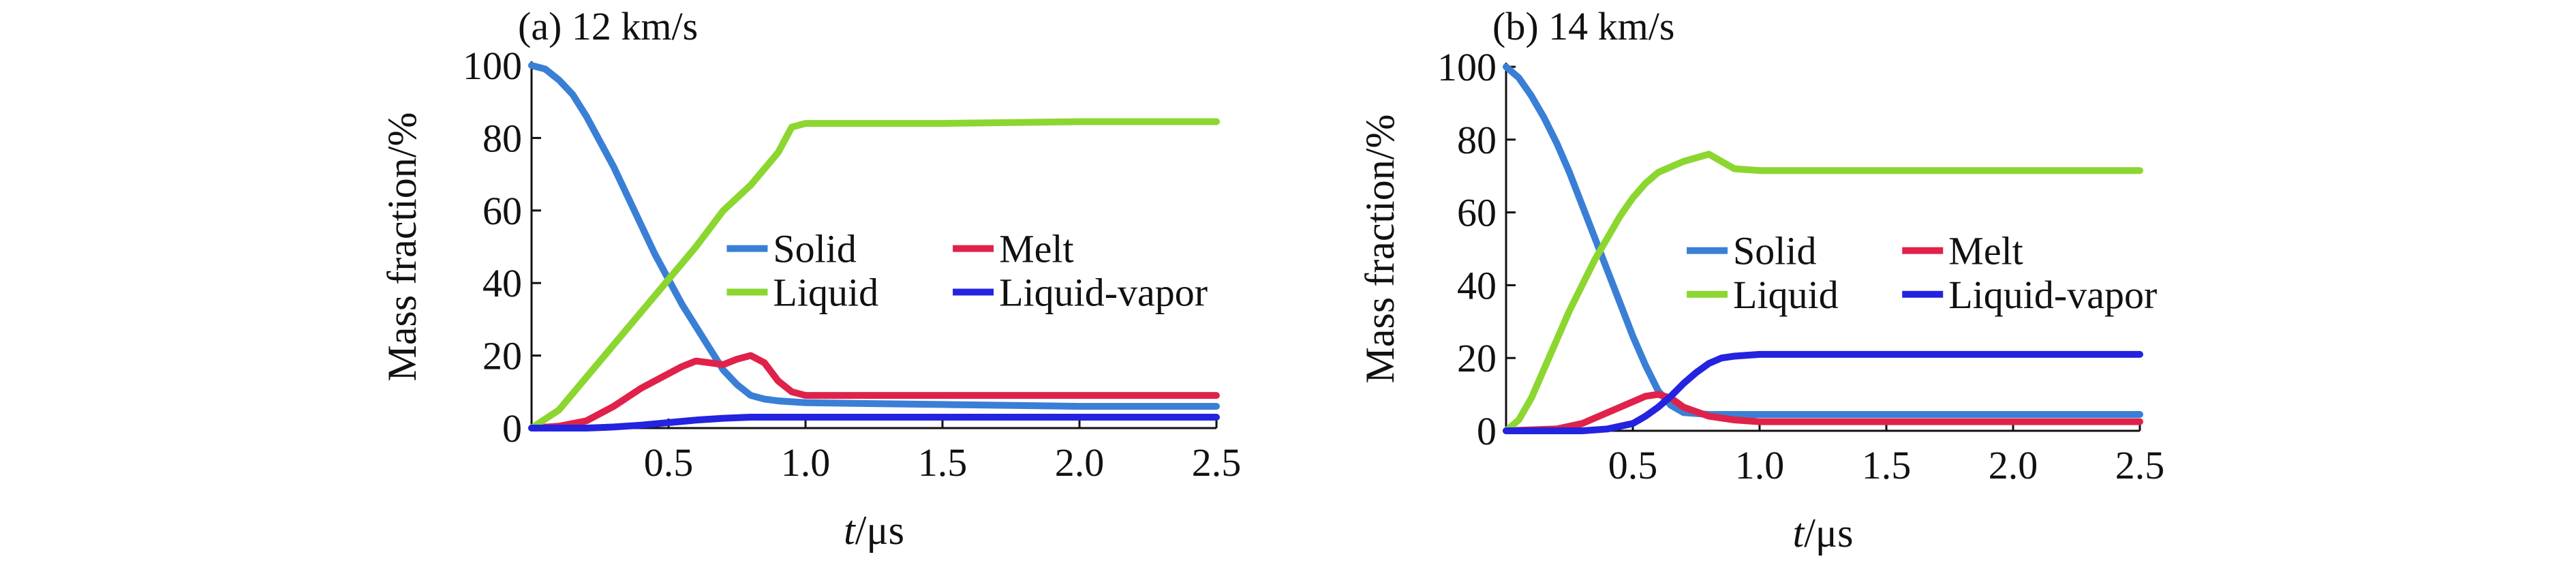 This screenshot has height=561, width=2576. Describe the element at coordinates (874, 391) in the screenshot. I see `series-line-melt` at that location.